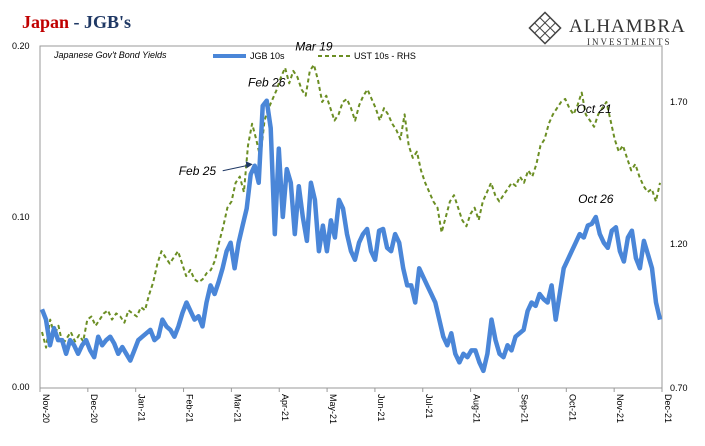 The image size is (705, 446). I want to click on y-left-tick-1: 0.10, so click(21, 217).